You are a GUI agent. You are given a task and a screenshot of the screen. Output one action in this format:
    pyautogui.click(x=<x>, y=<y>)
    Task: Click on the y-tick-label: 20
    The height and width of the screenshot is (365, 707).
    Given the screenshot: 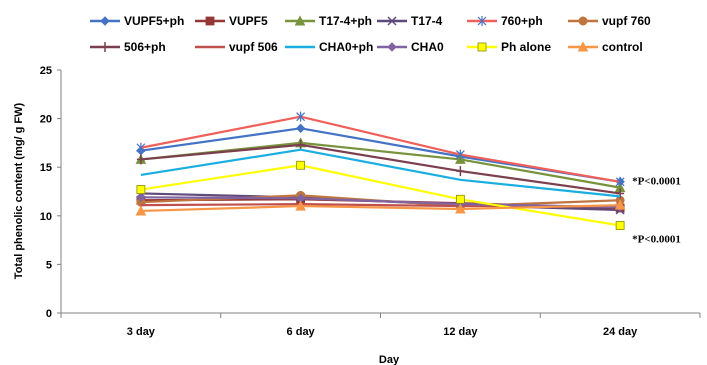 What is the action you would take?
    pyautogui.click(x=46, y=120)
    